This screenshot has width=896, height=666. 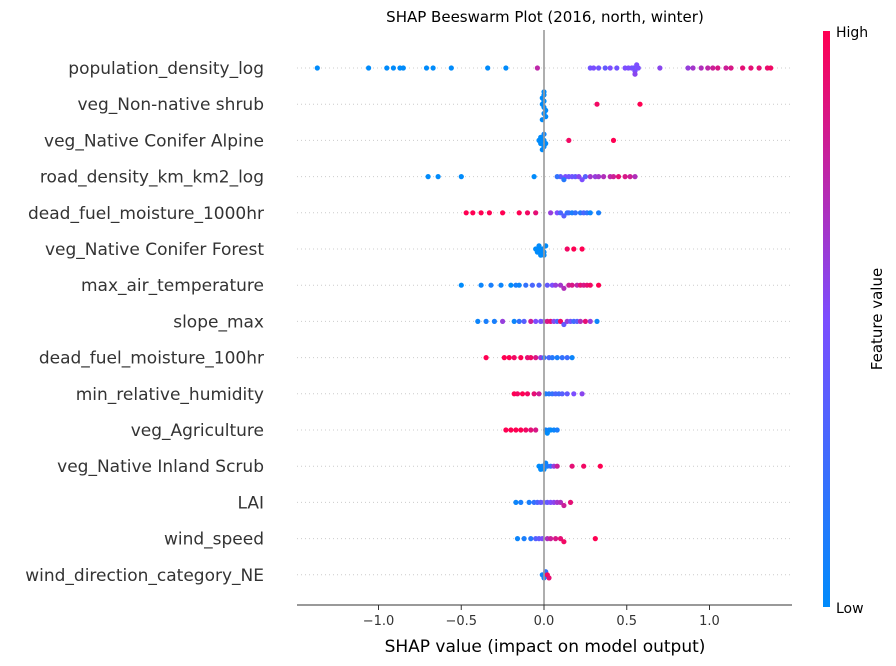 What do you see at coordinates (541, 617) in the screenshot?
I see `x-ticks: −1.0 −0.5 0.0 0.5 1.0` at bounding box center [541, 617].